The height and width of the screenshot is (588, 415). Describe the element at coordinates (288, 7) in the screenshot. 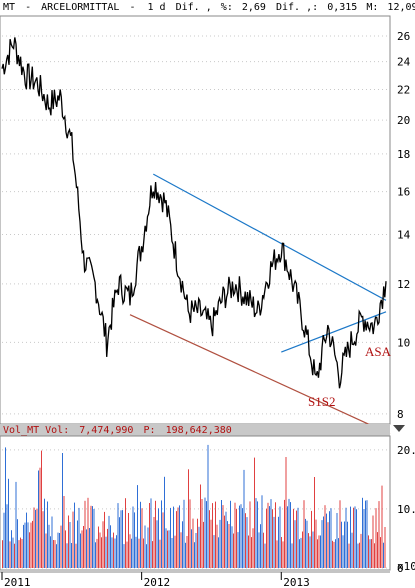

I see `header-change-label2: Dif.` at that location.